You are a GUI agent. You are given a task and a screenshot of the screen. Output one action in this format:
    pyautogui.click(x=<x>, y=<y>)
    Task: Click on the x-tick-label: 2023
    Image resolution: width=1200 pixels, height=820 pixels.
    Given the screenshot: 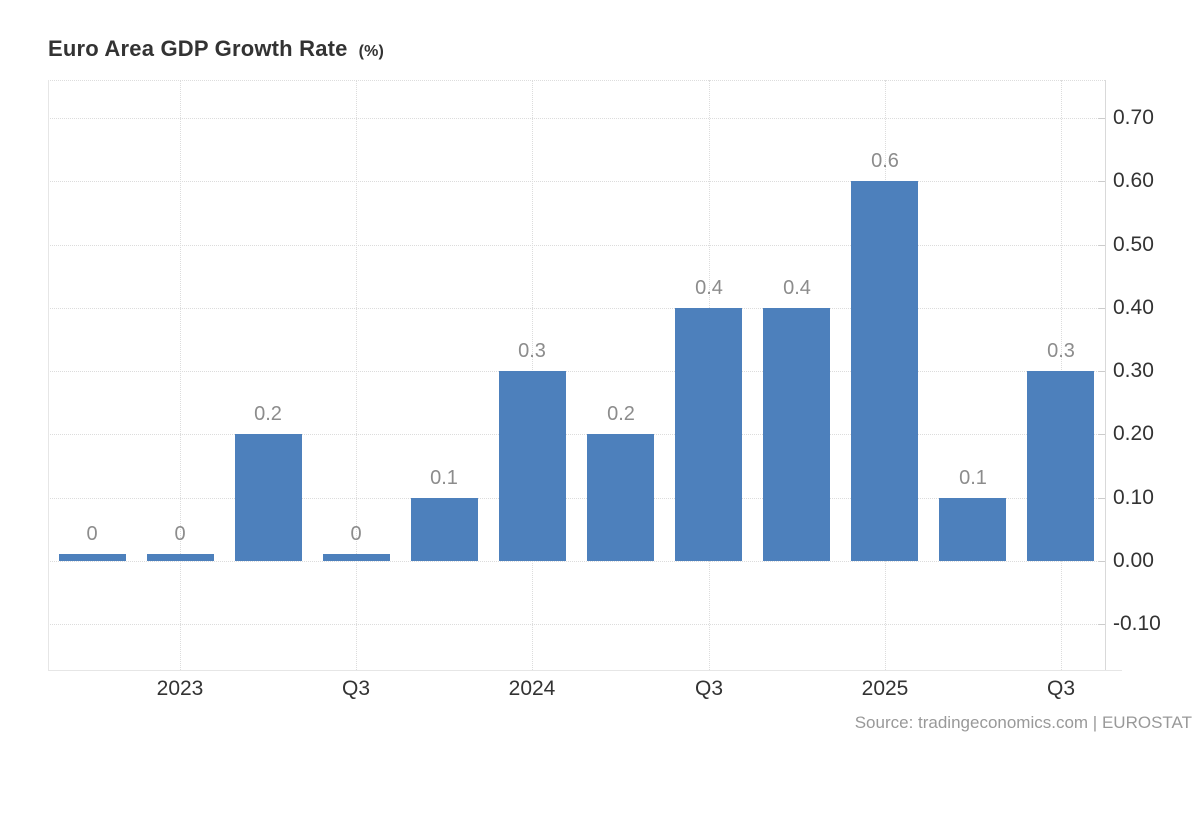 What is the action you would take?
    pyautogui.click(x=180, y=688)
    